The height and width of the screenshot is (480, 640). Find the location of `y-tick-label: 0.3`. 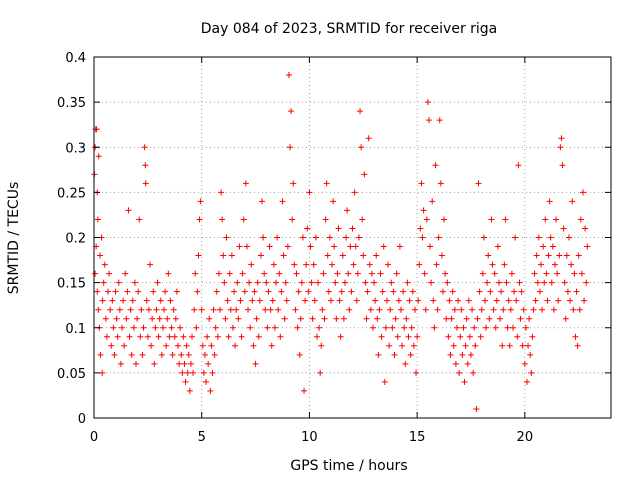

y-tick-label: 0.3 is located at coordinates (75, 148).